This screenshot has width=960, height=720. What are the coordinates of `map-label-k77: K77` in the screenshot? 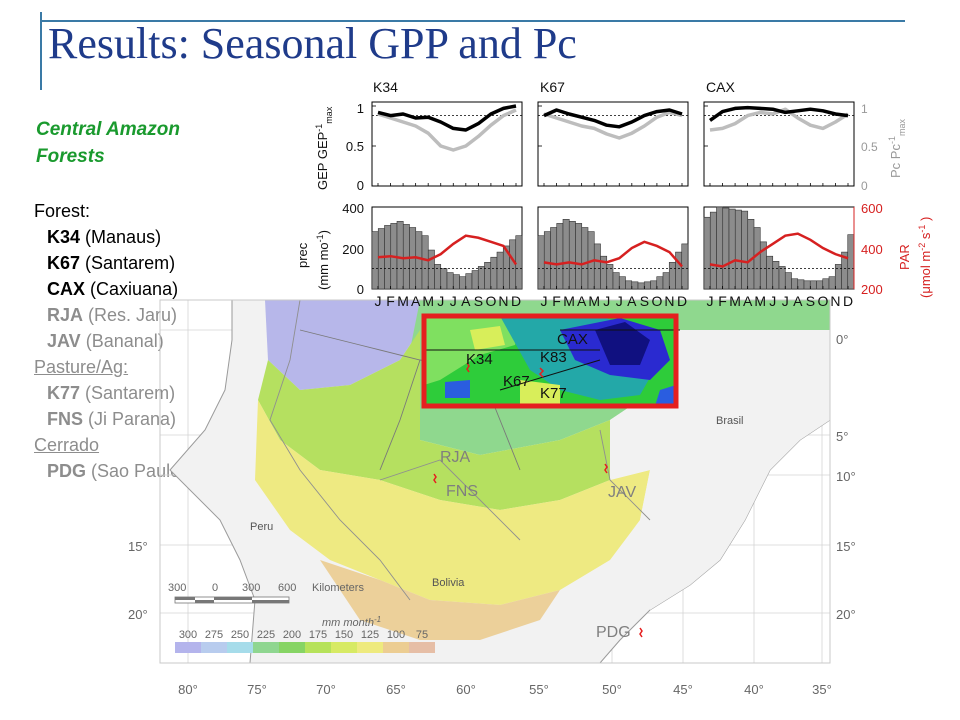 It's located at (553, 393).